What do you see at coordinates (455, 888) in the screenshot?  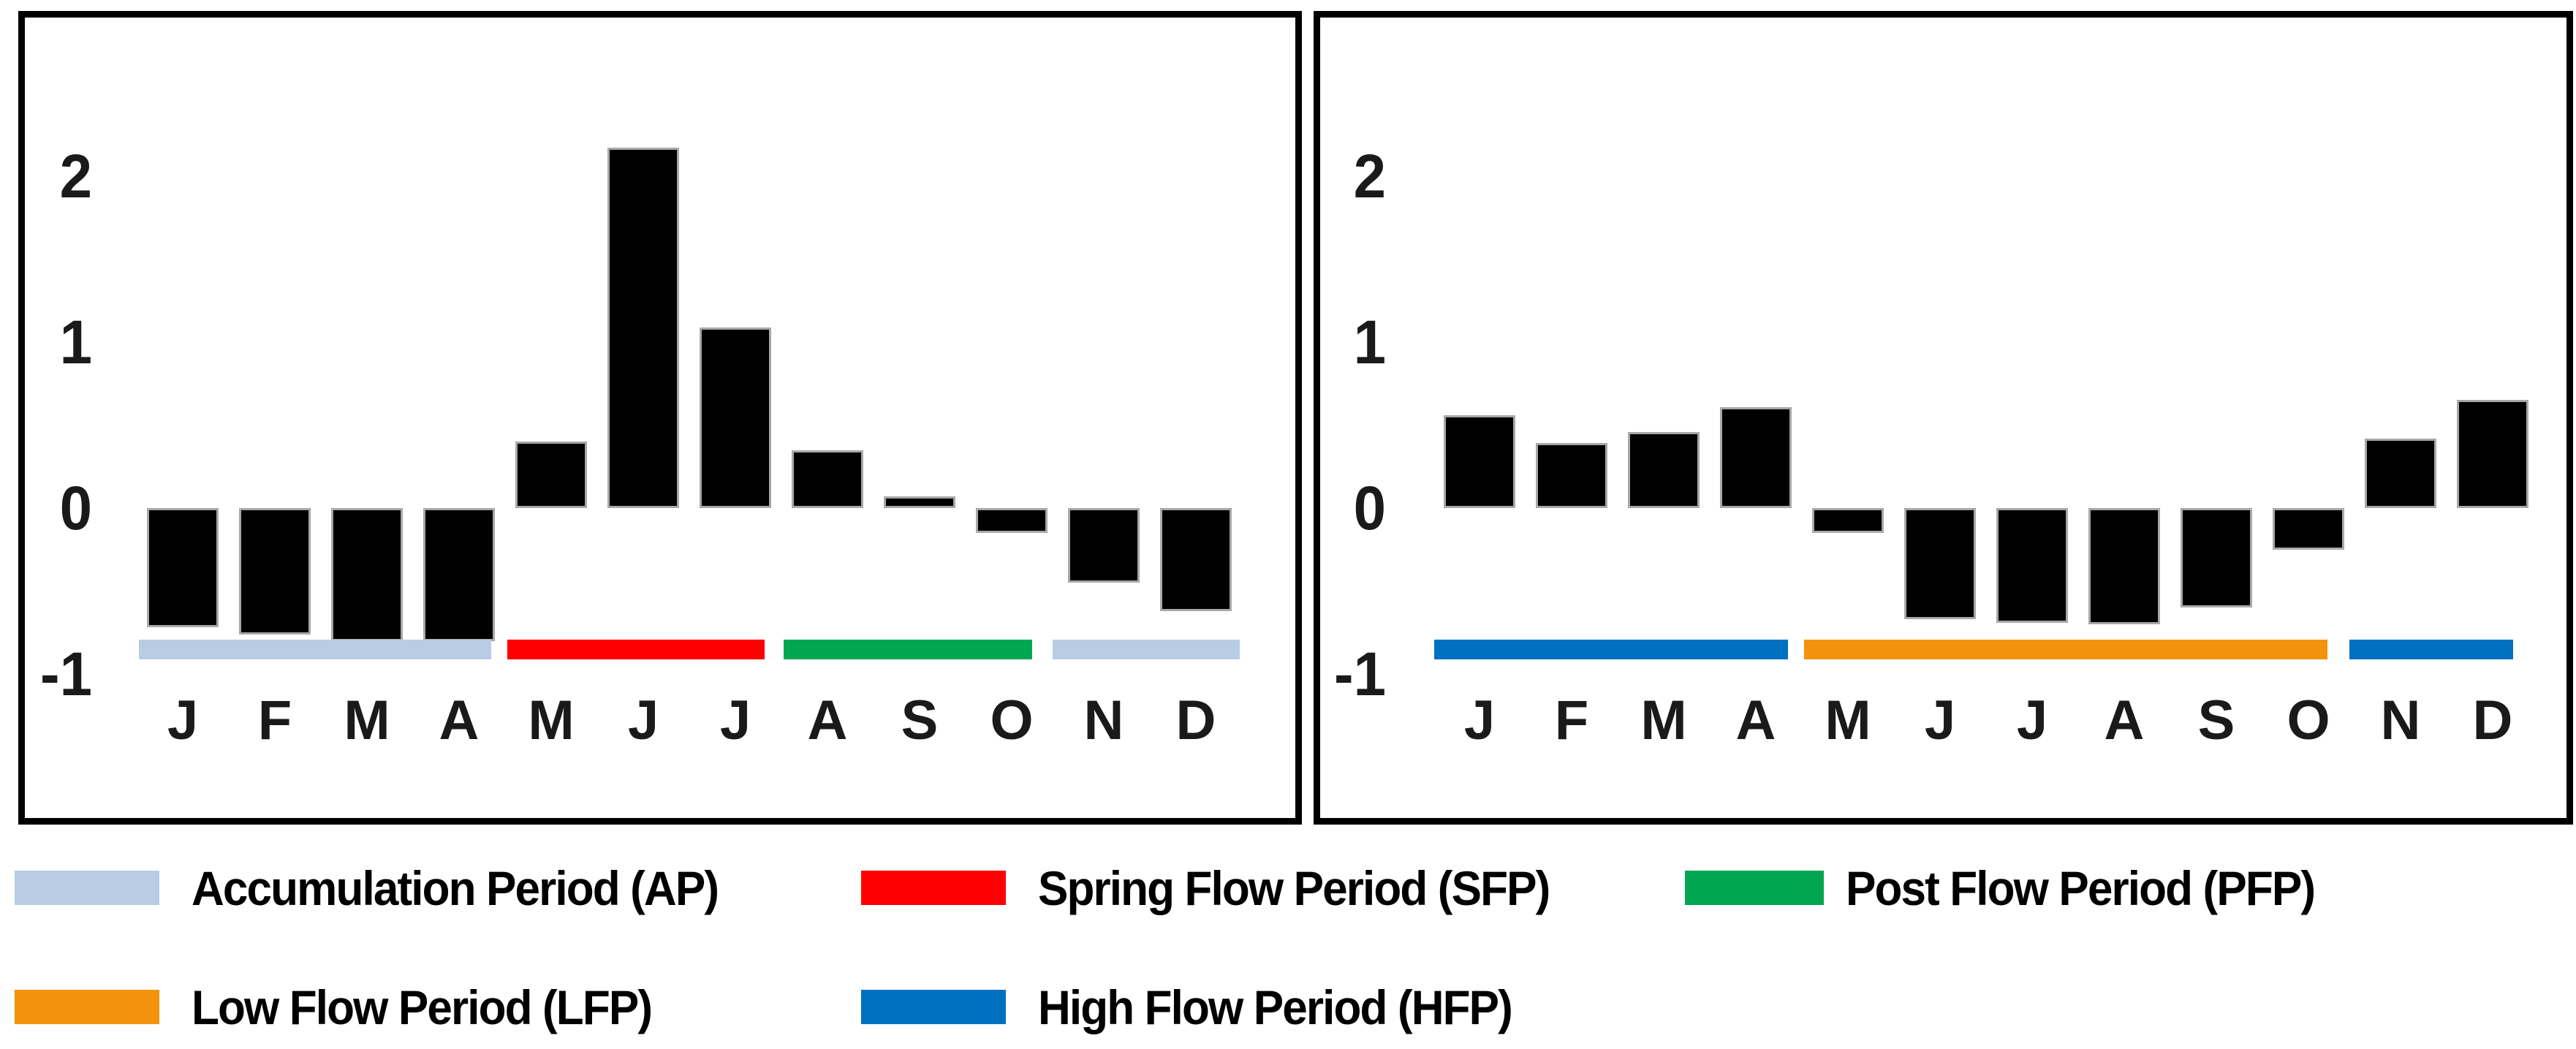 I see `legend-label: Accumulation Period (AP)` at bounding box center [455, 888].